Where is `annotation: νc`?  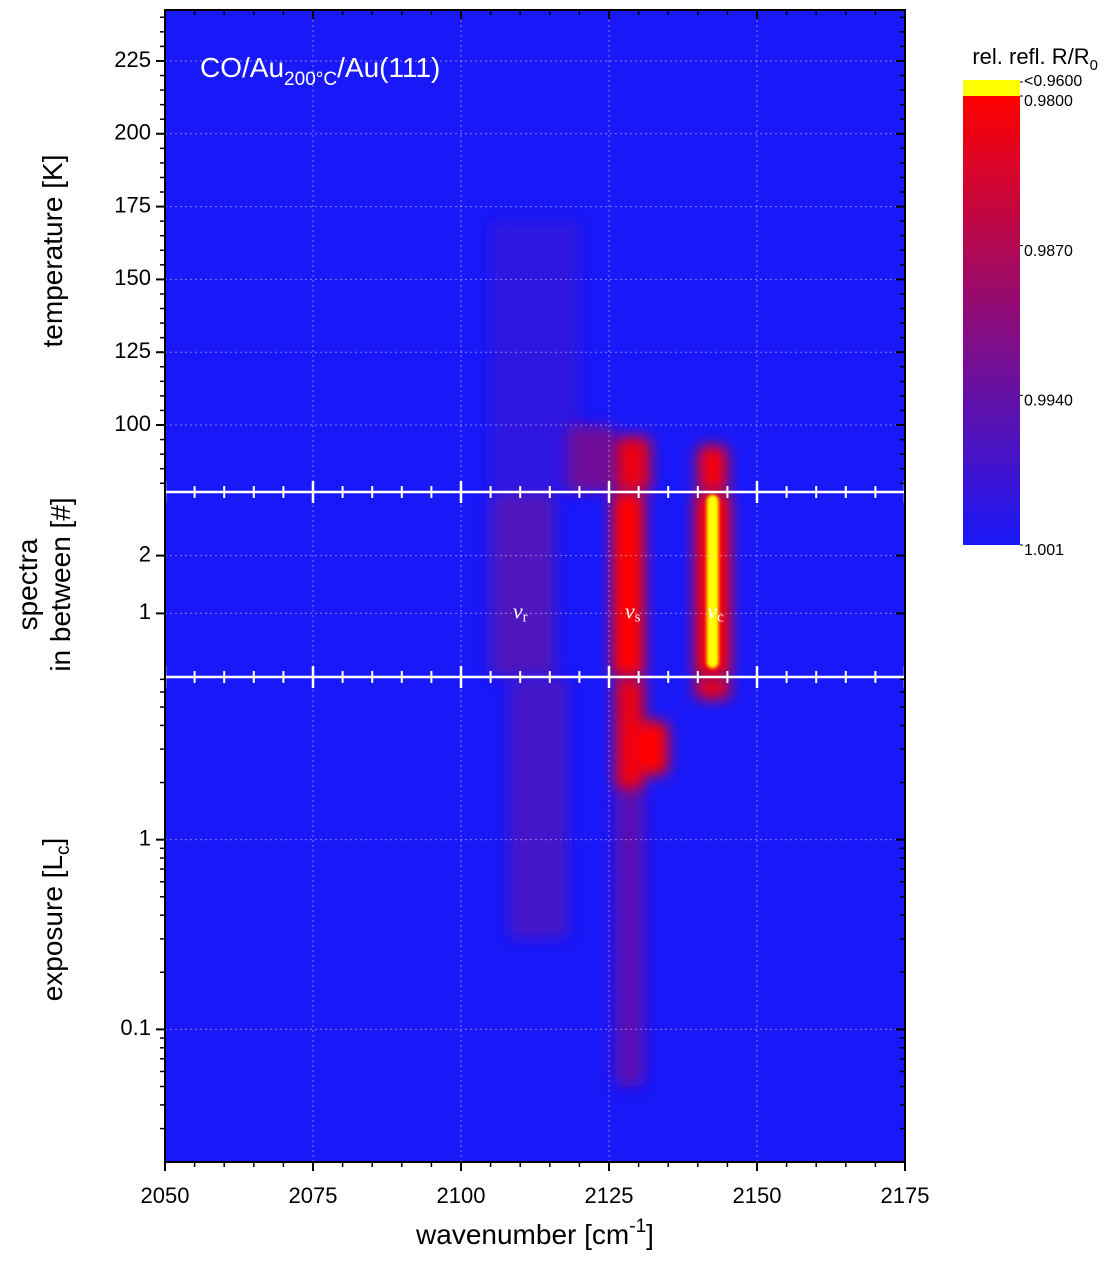
annotation: νc is located at coordinates (715, 611).